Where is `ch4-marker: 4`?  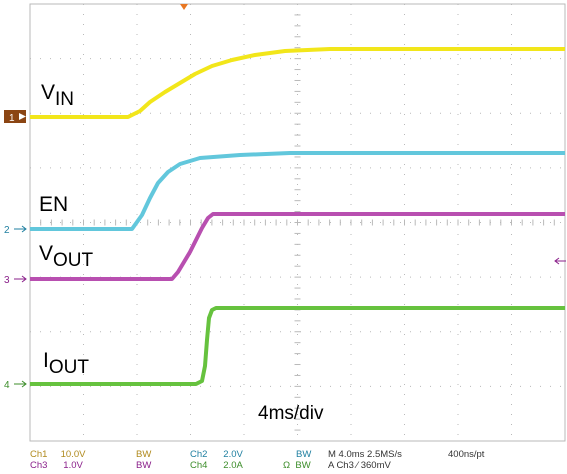
ch4-marker: 4 is located at coordinates (15, 385).